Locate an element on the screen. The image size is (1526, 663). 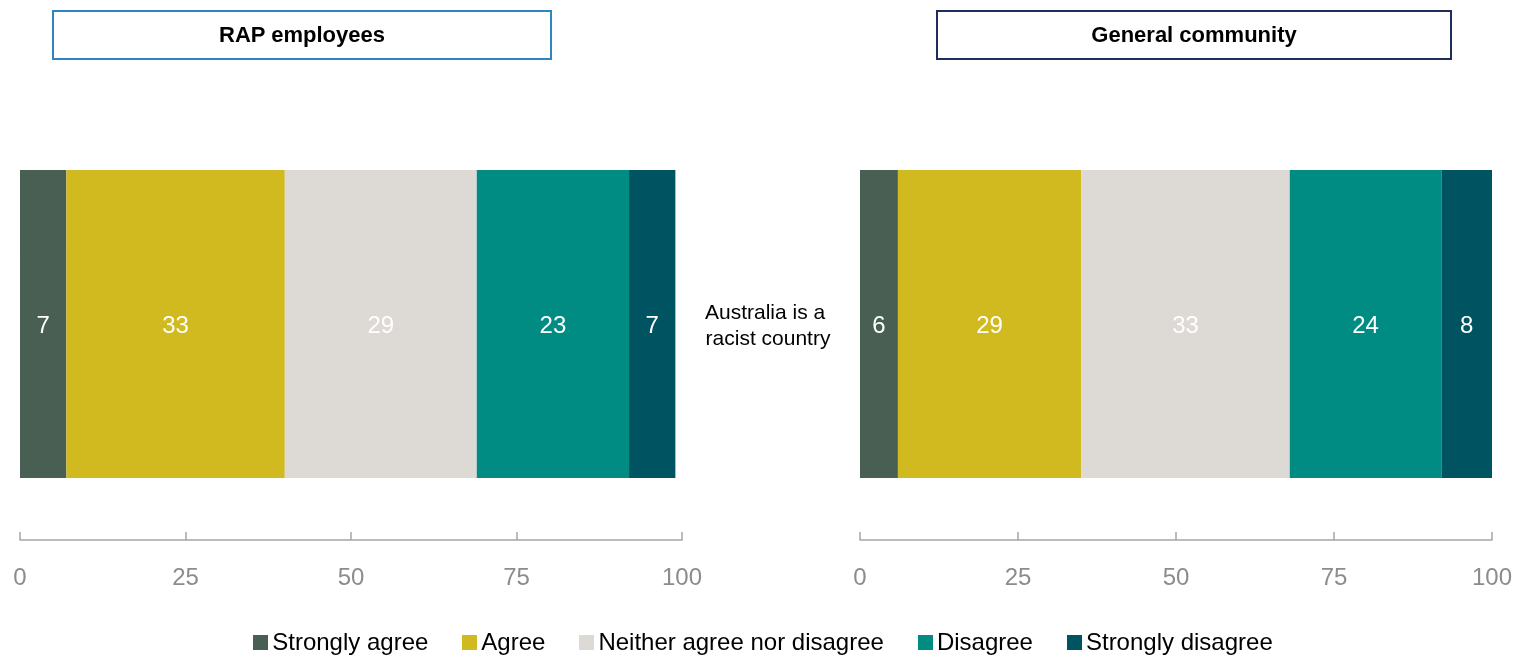
chart-title: General community is located at coordinates (1194, 35).